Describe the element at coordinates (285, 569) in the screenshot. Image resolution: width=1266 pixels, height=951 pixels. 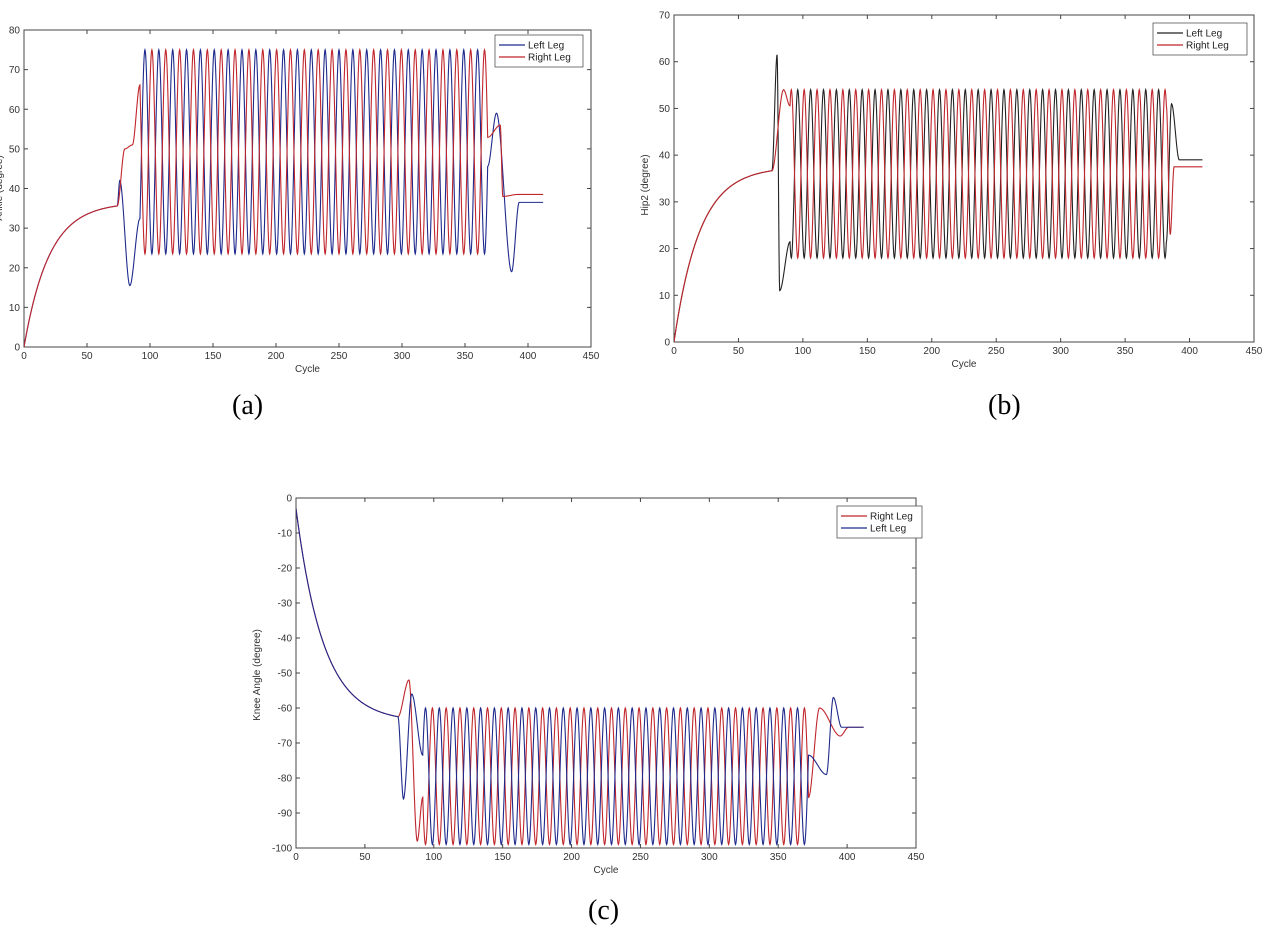
I see `y-tick-label: -20` at that location.